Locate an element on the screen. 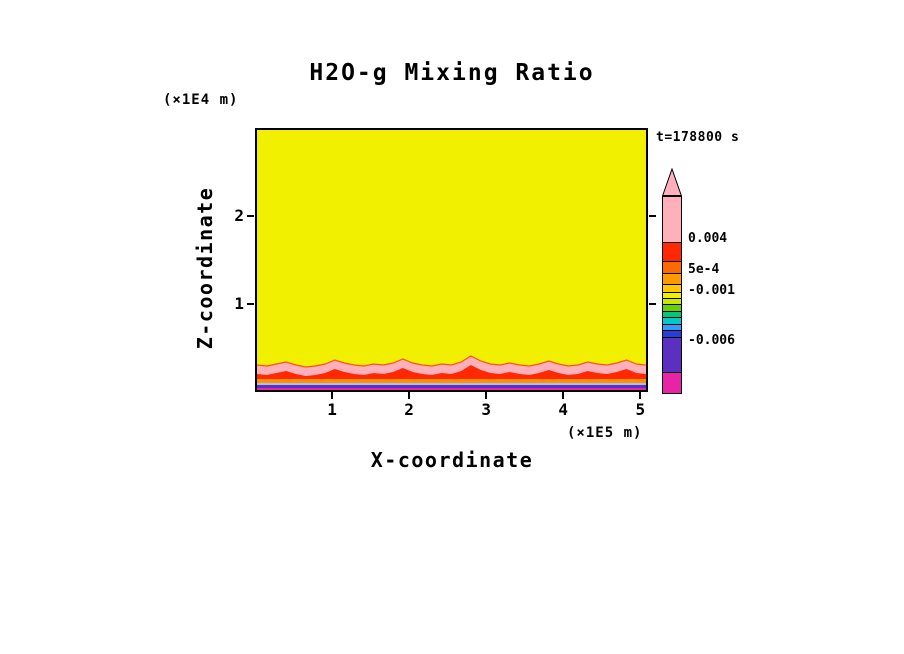 The image size is (904, 654). x-tick-label: 1 is located at coordinates (332, 409).